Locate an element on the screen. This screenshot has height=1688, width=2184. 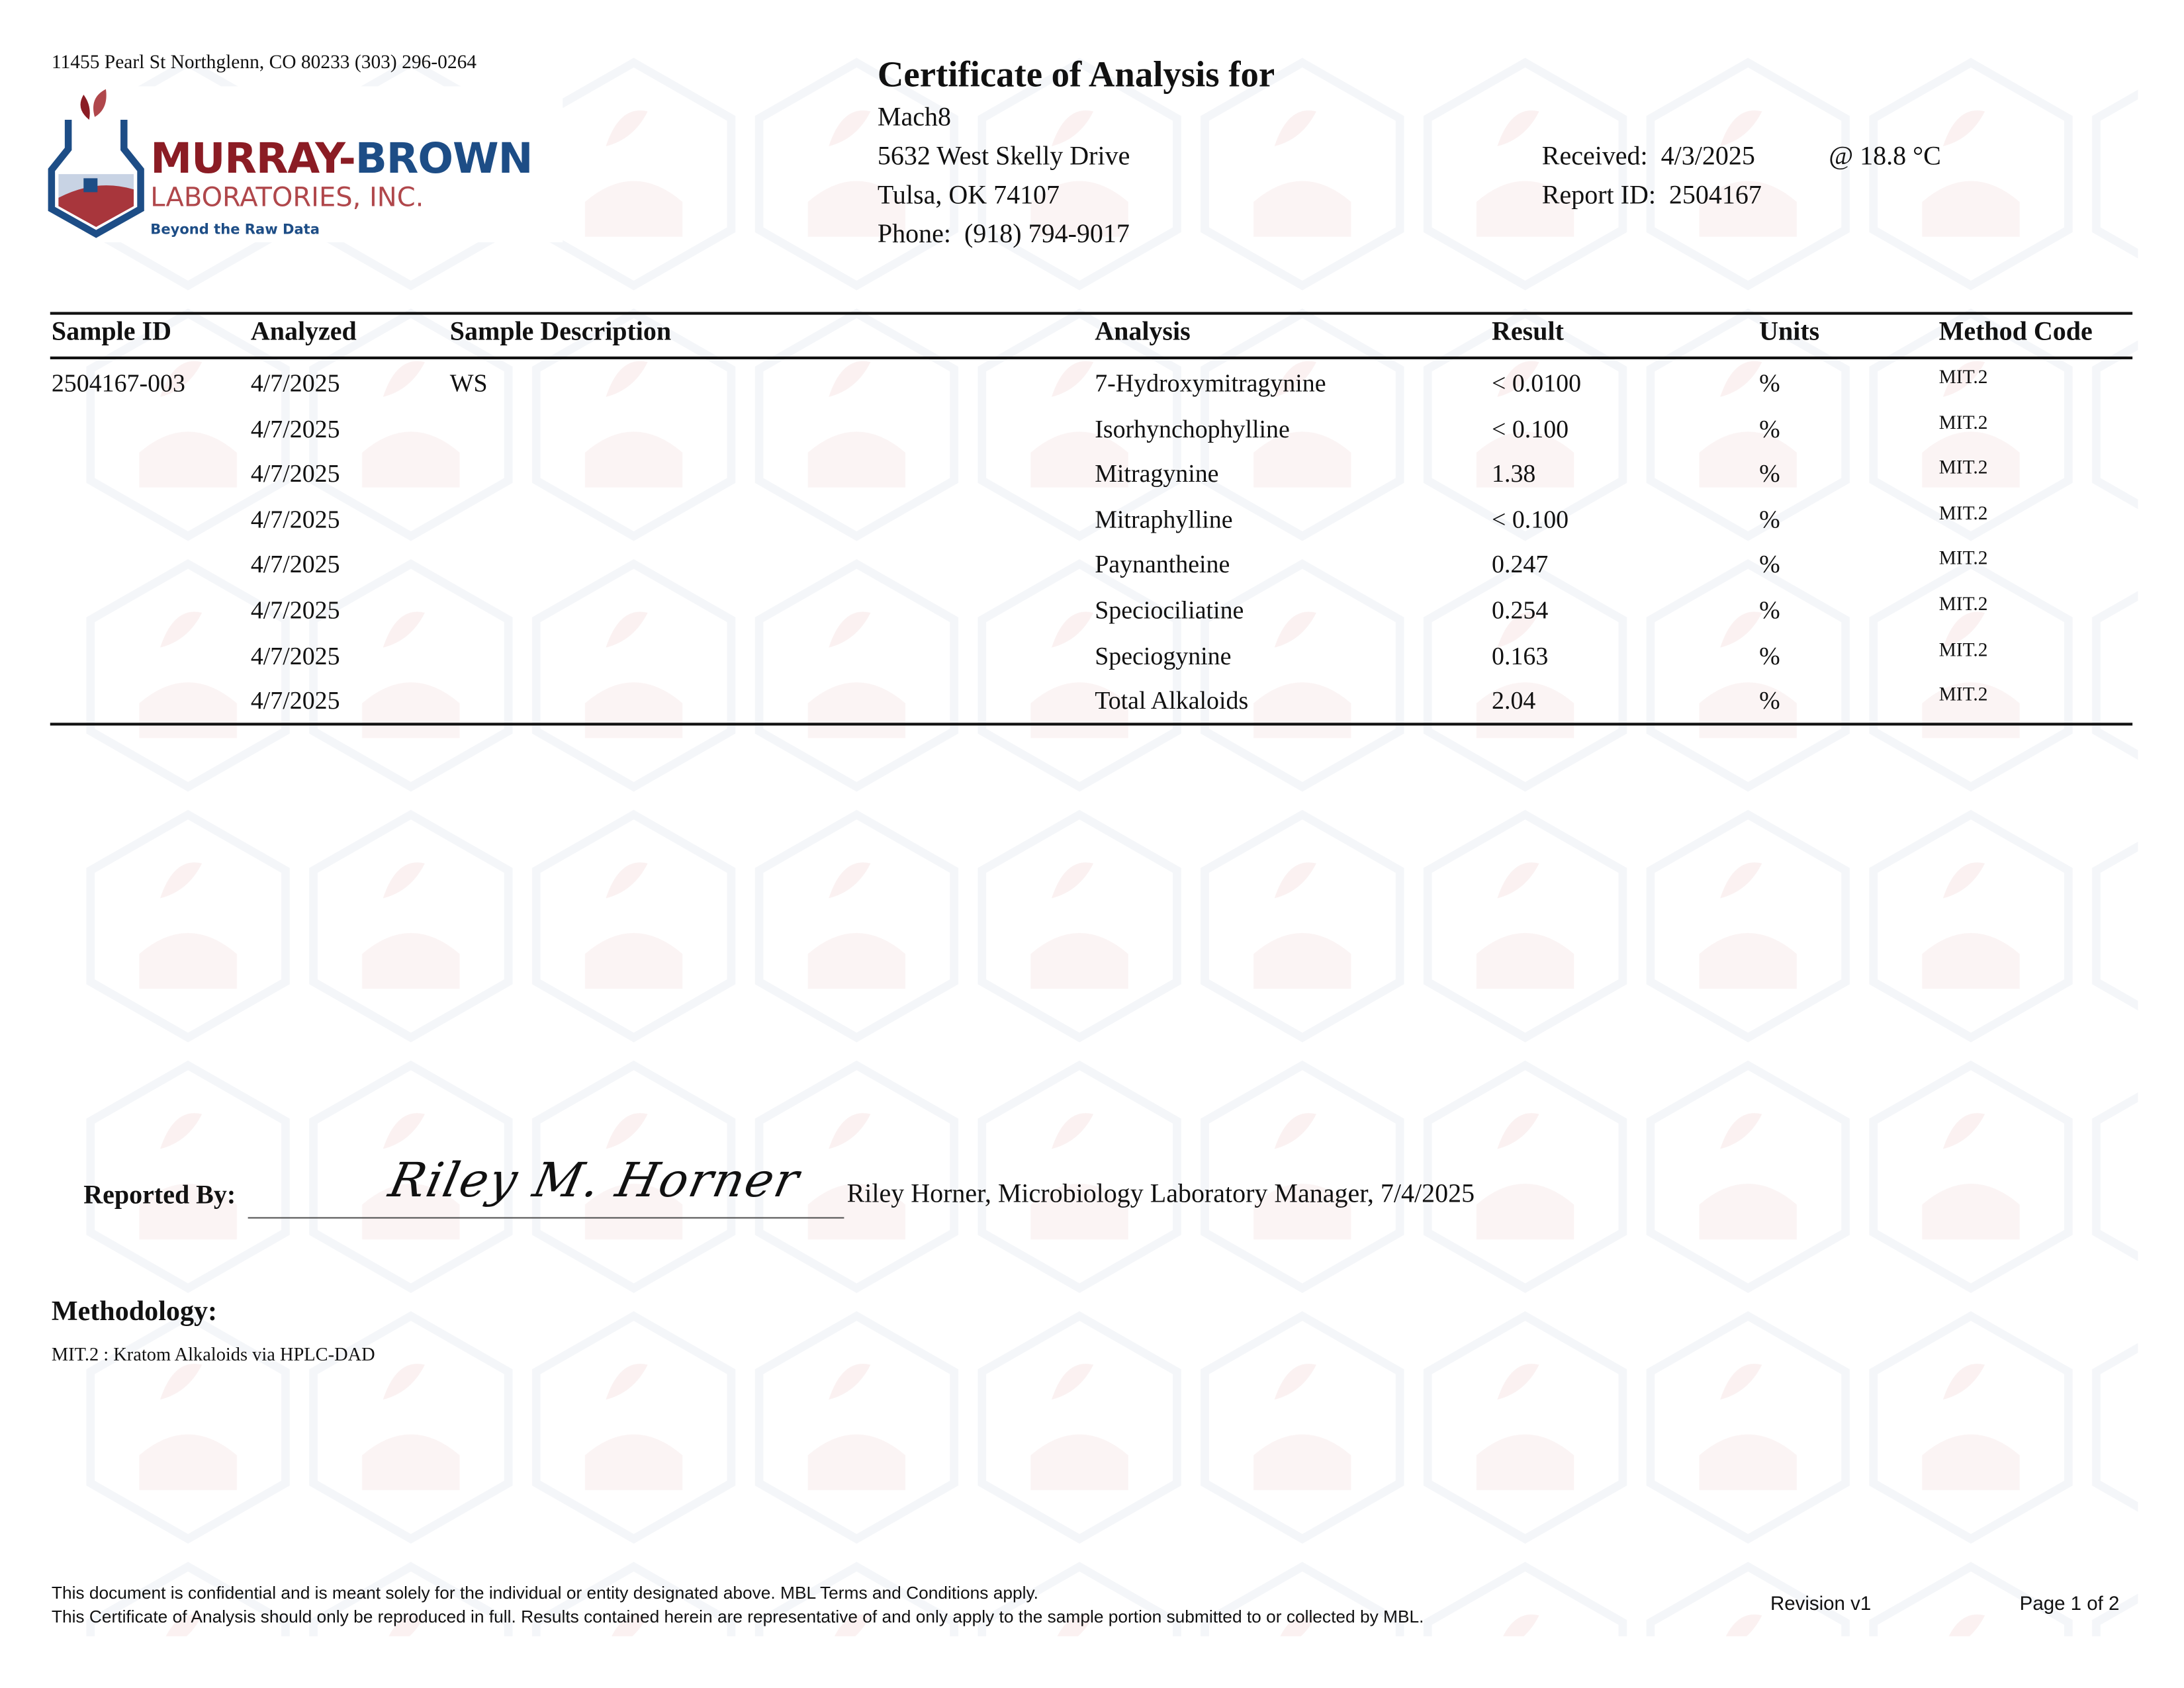
logo-tagline: Beyond the Raw Data is located at coordinates (235, 230).